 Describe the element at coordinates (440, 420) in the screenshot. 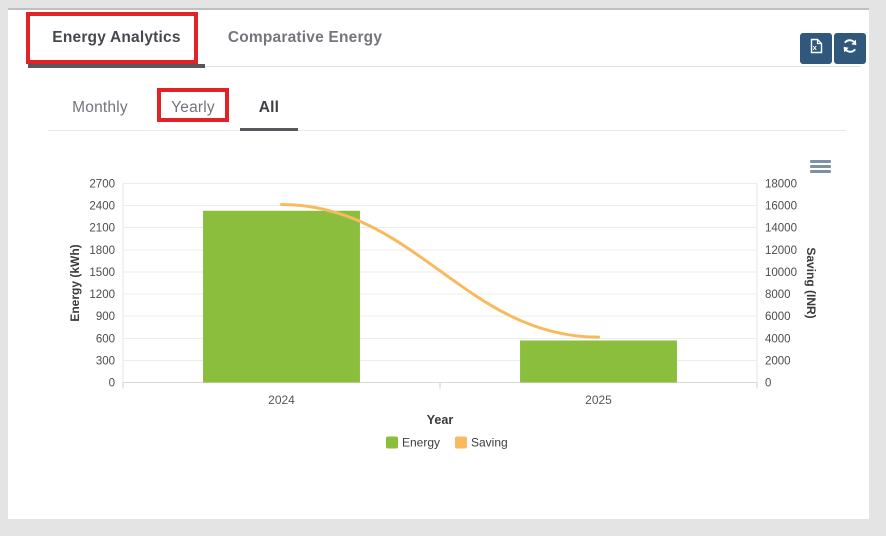

I see `svg-text: Year` at that location.